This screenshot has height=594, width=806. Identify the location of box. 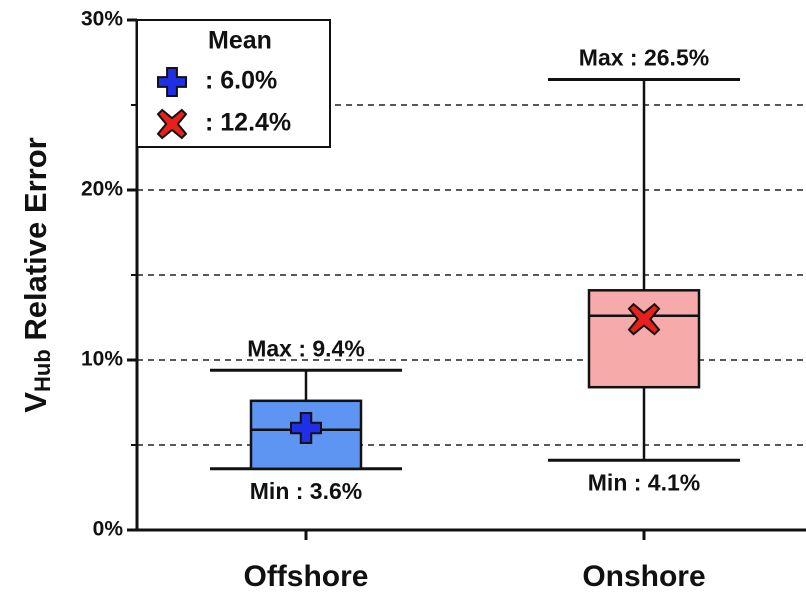
(644, 339).